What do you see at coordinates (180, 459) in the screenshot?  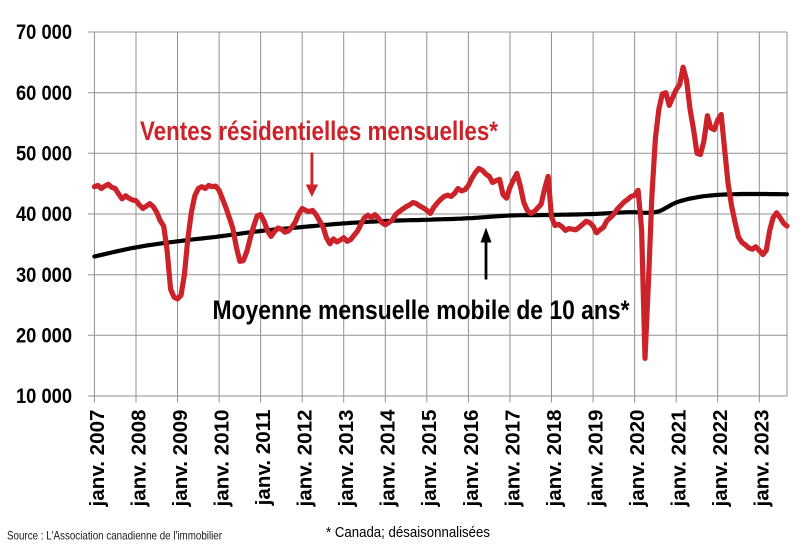 I see `svg-text: janv. 2009` at bounding box center [180, 459].